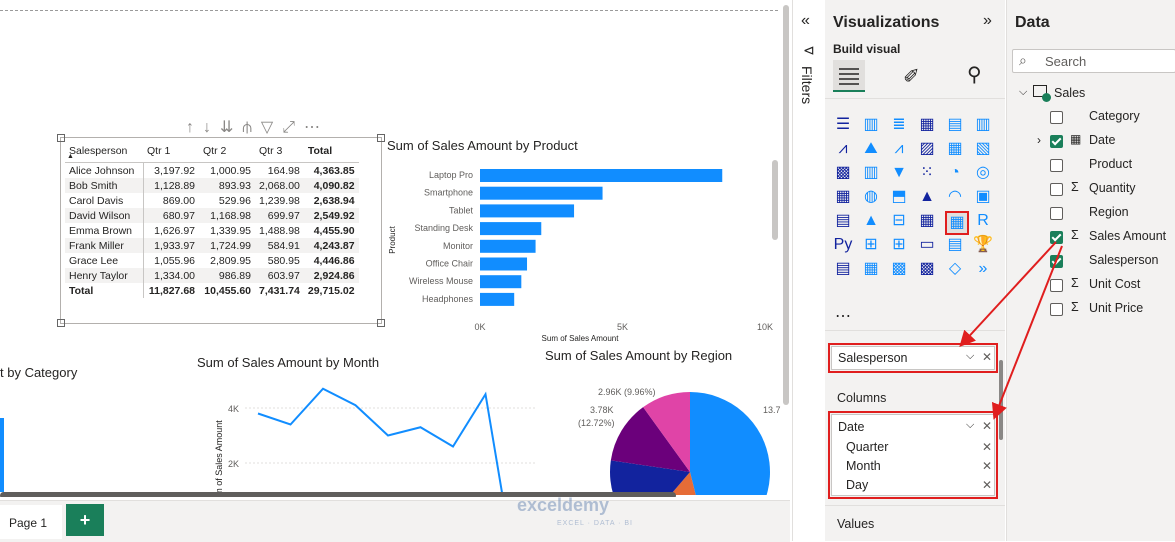 The width and height of the screenshot is (1175, 542). Describe the element at coordinates (671, 435) in the screenshot. I see `pie-chart: 2.96K (9.96%) 3.78K (12.72%) 13.7` at that location.